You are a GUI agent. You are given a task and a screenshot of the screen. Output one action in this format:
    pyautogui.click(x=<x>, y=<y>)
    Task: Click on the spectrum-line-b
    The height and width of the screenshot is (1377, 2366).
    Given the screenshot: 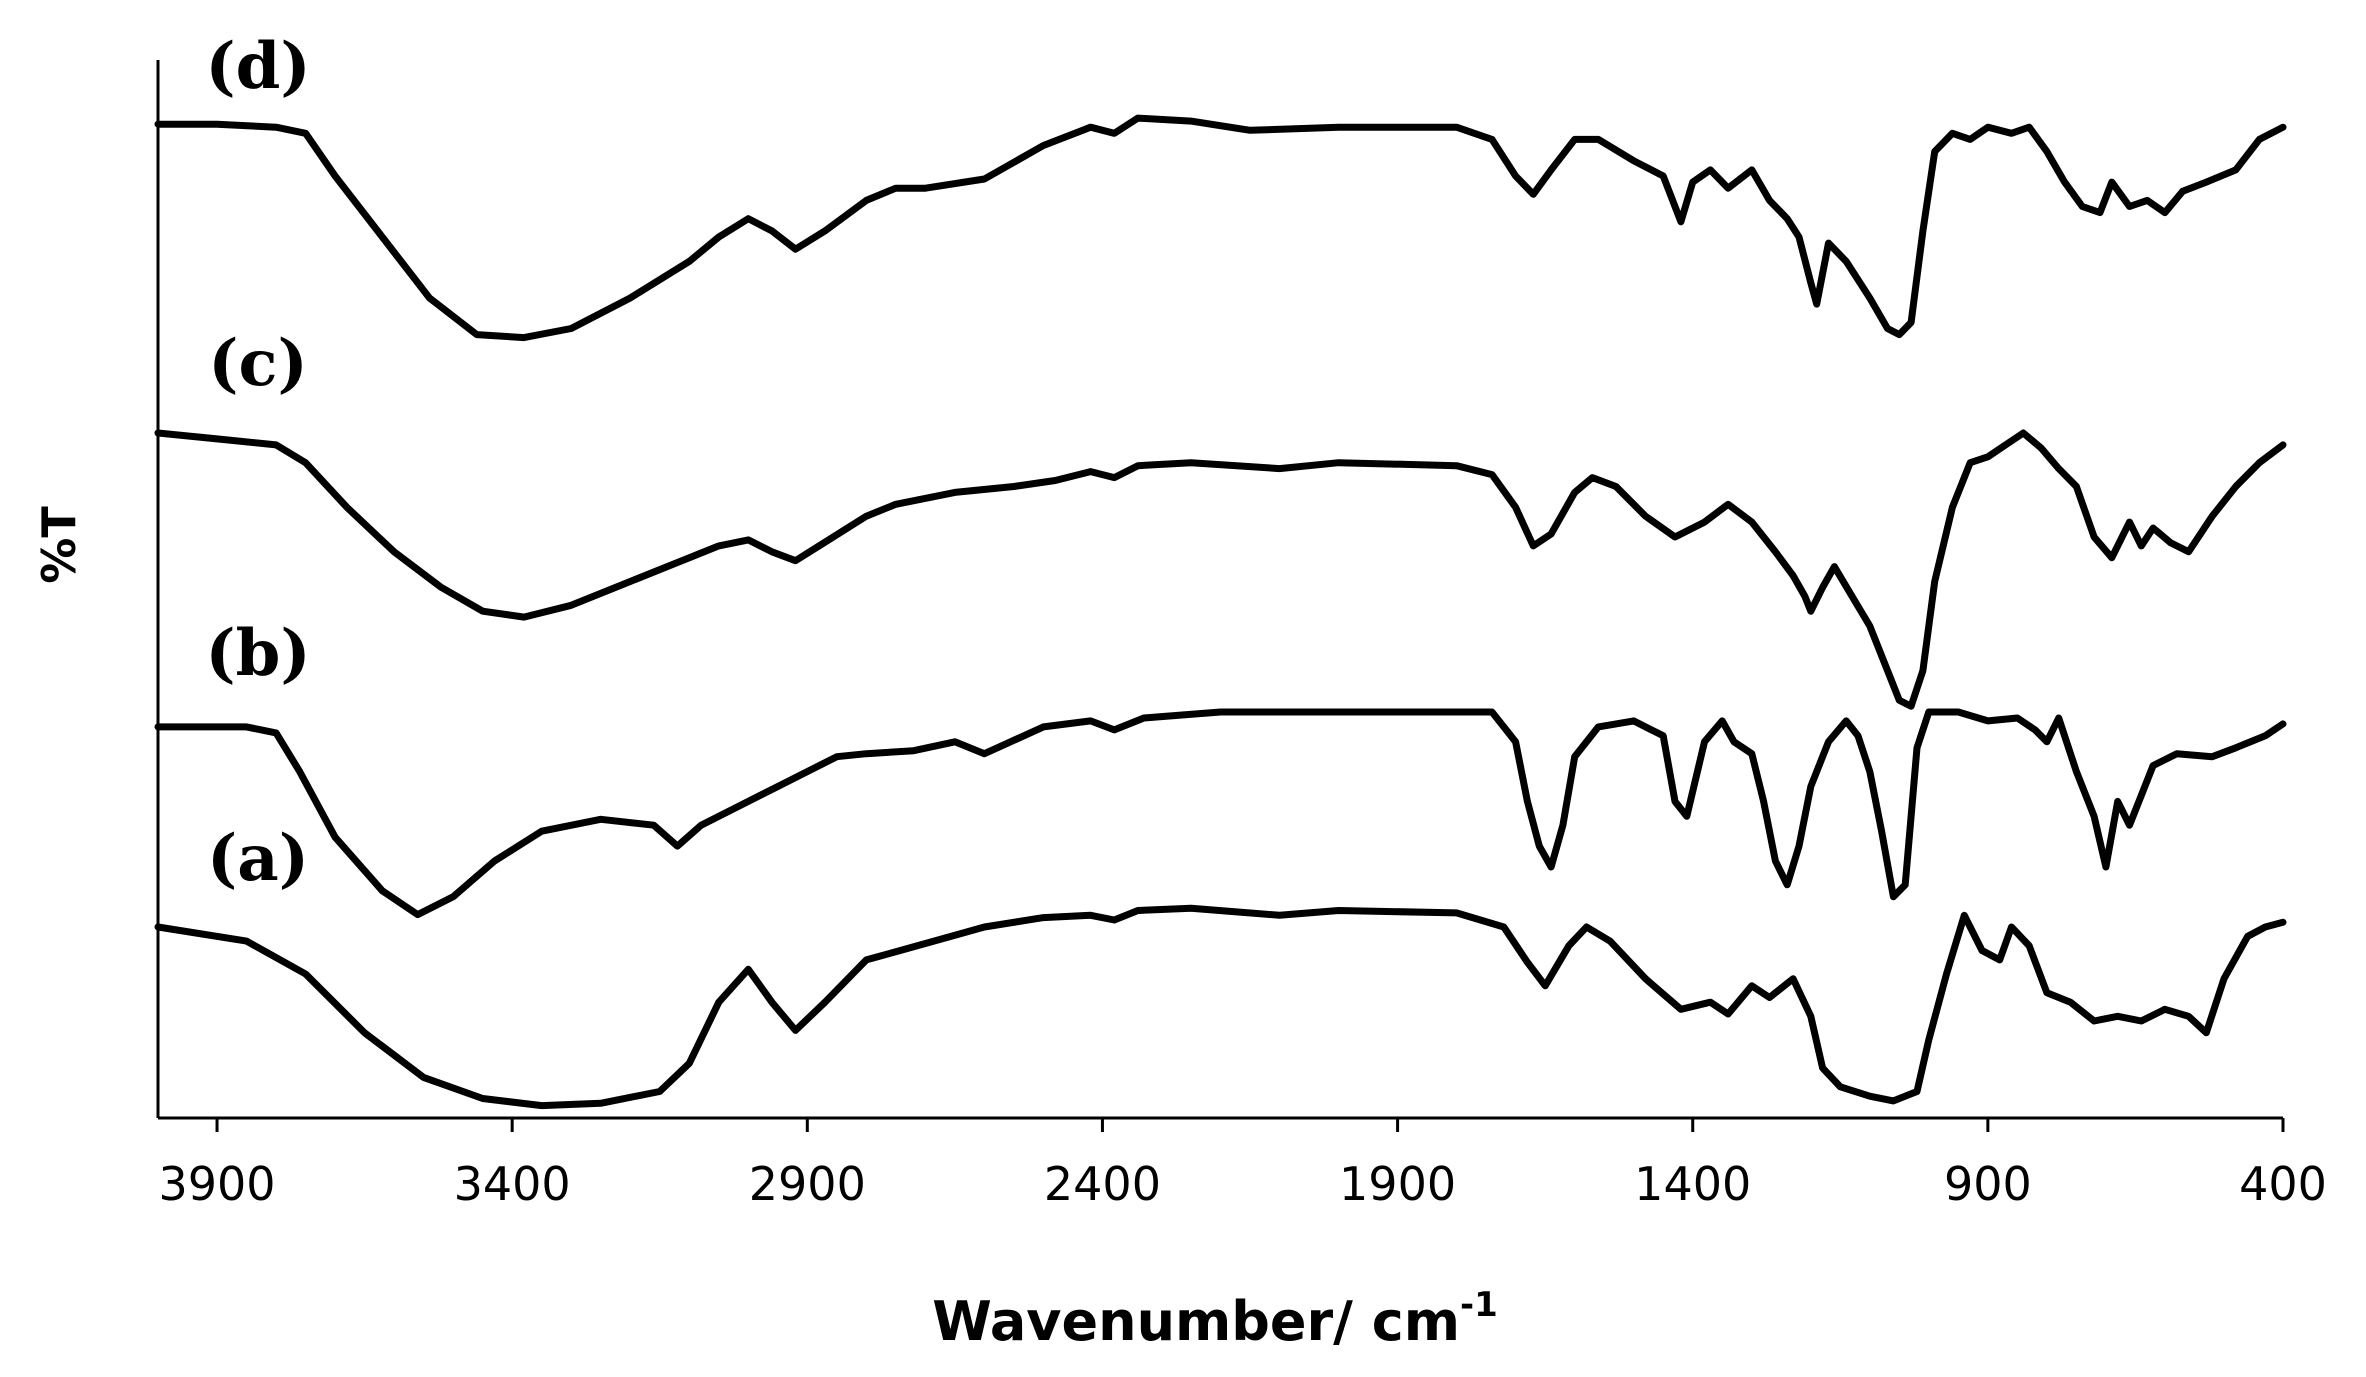 What is the action you would take?
    pyautogui.click(x=1220, y=813)
    